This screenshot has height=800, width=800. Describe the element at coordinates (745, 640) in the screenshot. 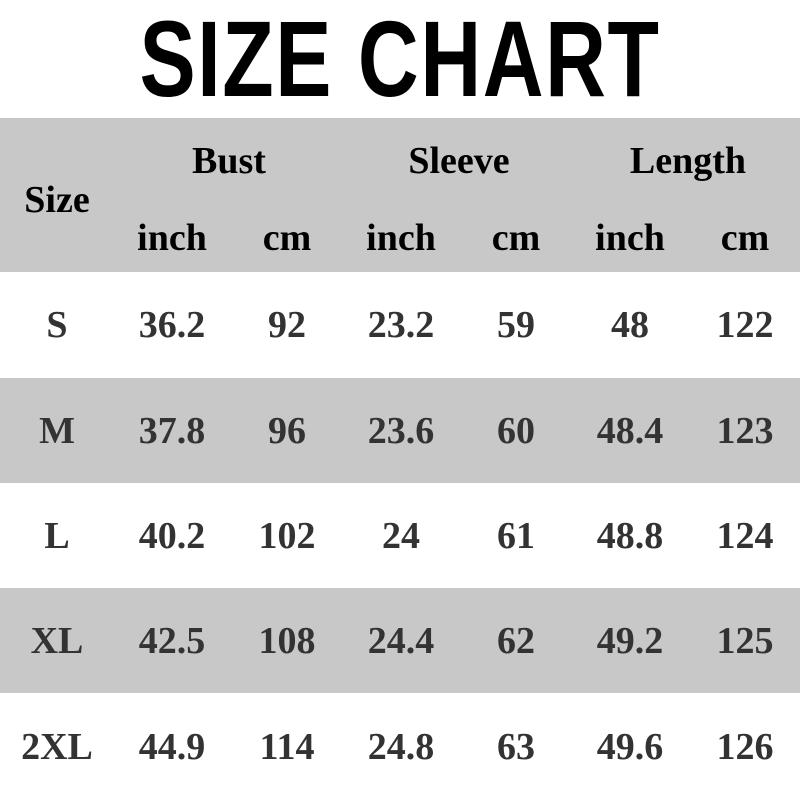

I see `table-cell: 125` at that location.